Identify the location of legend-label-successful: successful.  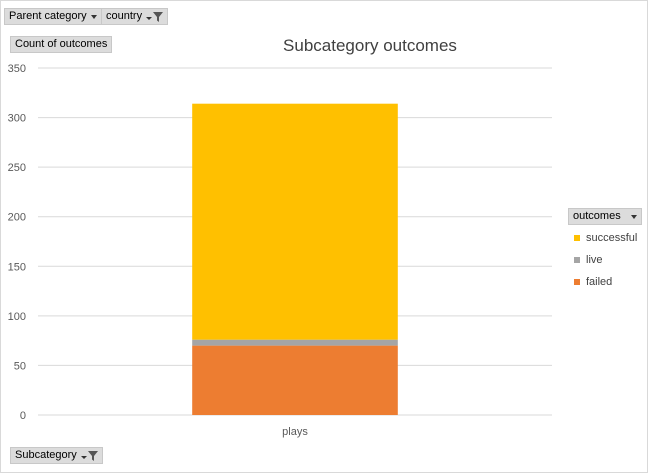
(612, 238).